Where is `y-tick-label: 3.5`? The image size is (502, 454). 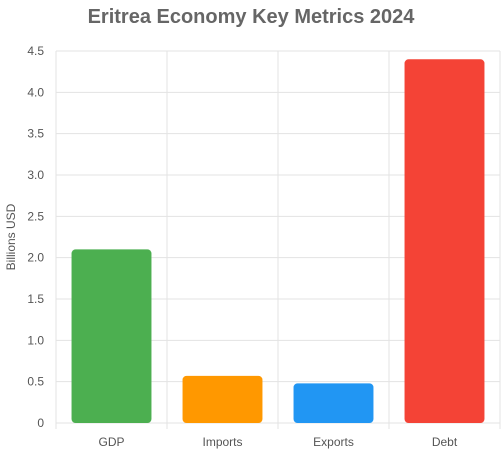 y-tick-label: 3.5 is located at coordinates (35, 134).